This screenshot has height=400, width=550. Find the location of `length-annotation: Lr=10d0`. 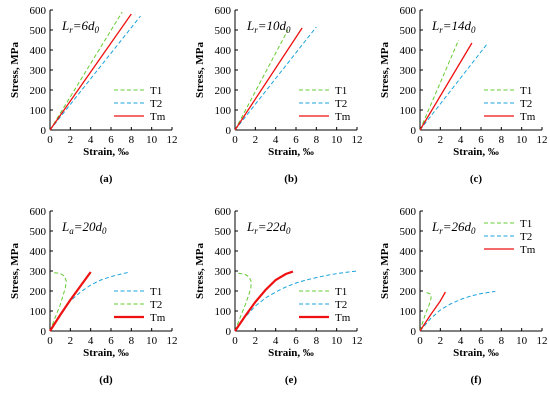

length-annotation: Lr=10d0 is located at coordinates (268, 26).